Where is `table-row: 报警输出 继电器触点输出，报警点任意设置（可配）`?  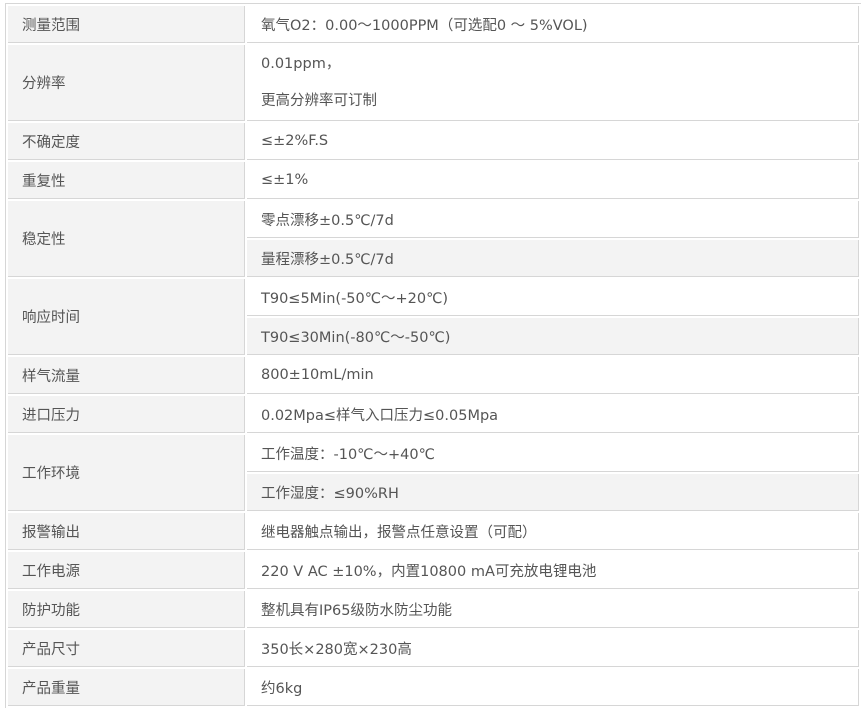 table-row: 报警输出 继电器触点输出，报警点任意设置（可配） is located at coordinates (433, 531).